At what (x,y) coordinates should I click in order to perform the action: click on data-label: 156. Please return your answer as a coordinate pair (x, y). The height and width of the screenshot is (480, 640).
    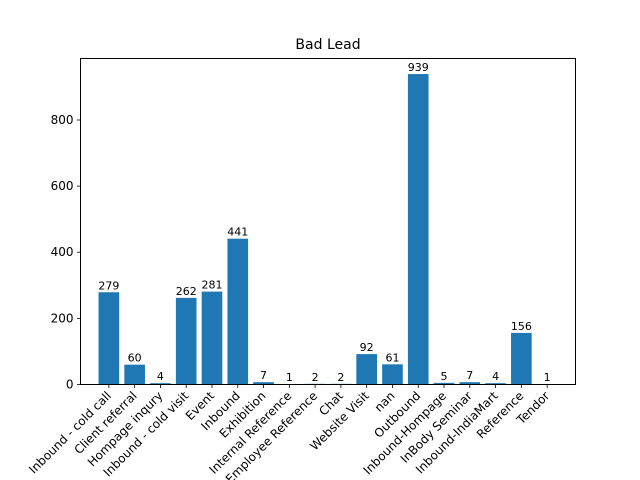
    Looking at the image, I should click on (521, 326).